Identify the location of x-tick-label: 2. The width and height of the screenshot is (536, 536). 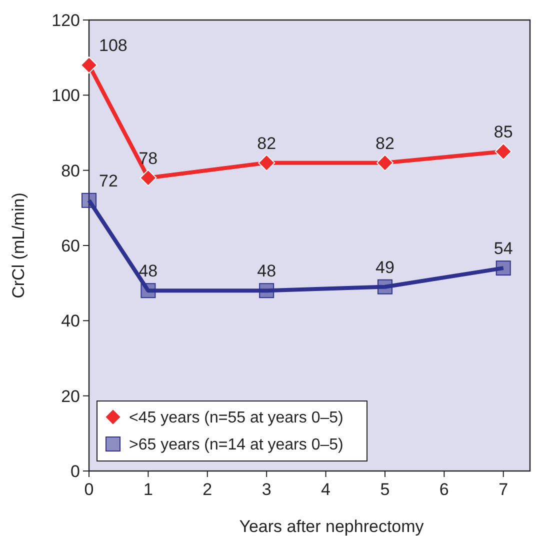
(207, 489).